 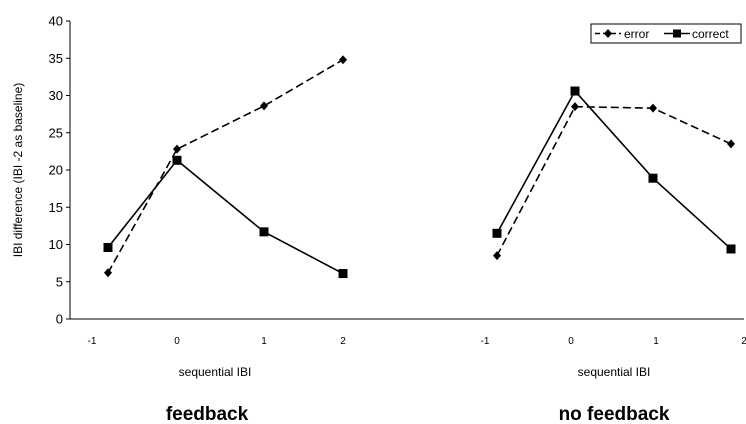 What do you see at coordinates (614, 414) in the screenshot?
I see `panel-2-title: no feedback` at bounding box center [614, 414].